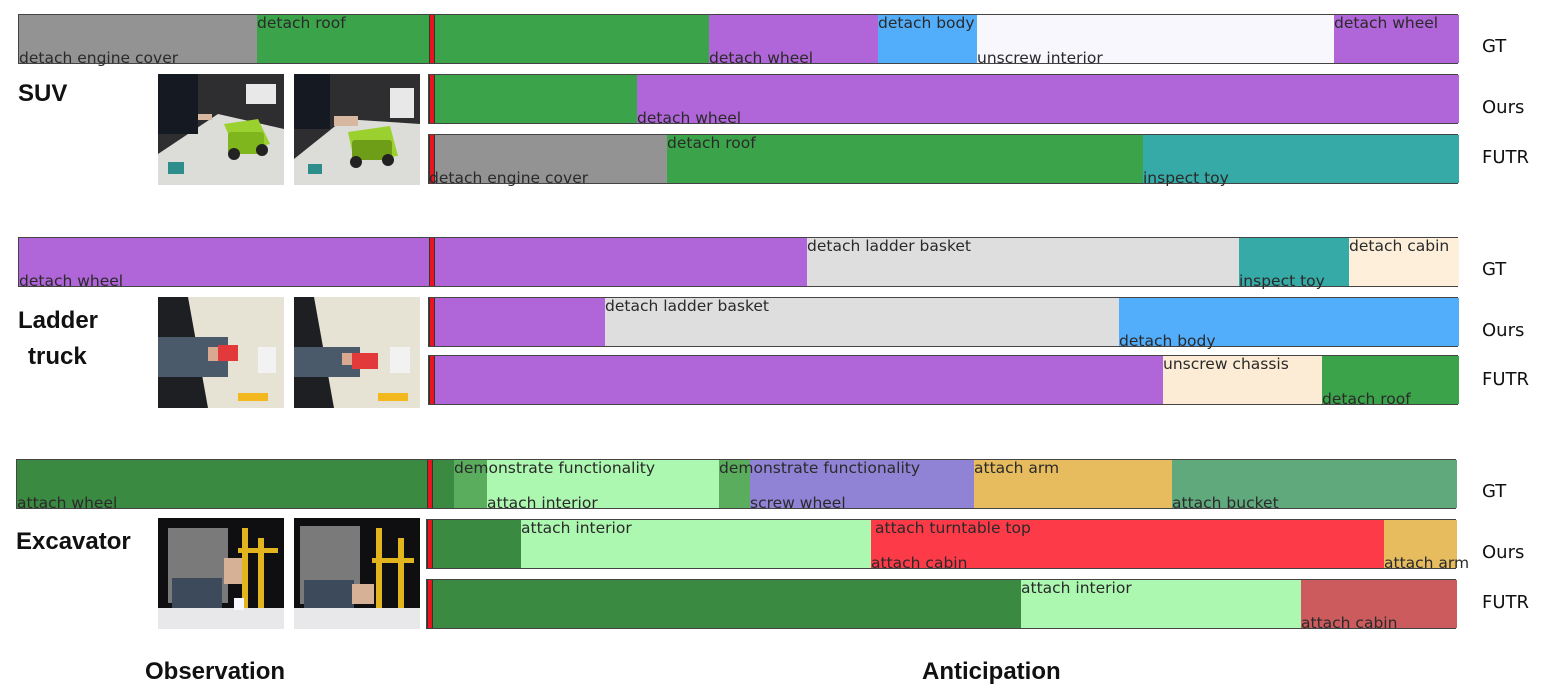 The height and width of the screenshot is (696, 1548). Describe the element at coordinates (943, 100) in the screenshot. I see `timeline-bar-ours: detach wheel` at that location.